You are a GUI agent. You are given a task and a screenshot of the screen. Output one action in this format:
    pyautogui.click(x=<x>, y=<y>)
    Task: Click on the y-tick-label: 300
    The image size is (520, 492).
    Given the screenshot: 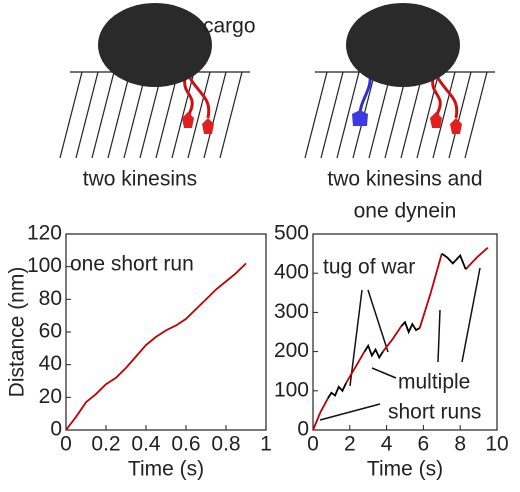 What is the action you would take?
    pyautogui.click(x=291, y=311)
    